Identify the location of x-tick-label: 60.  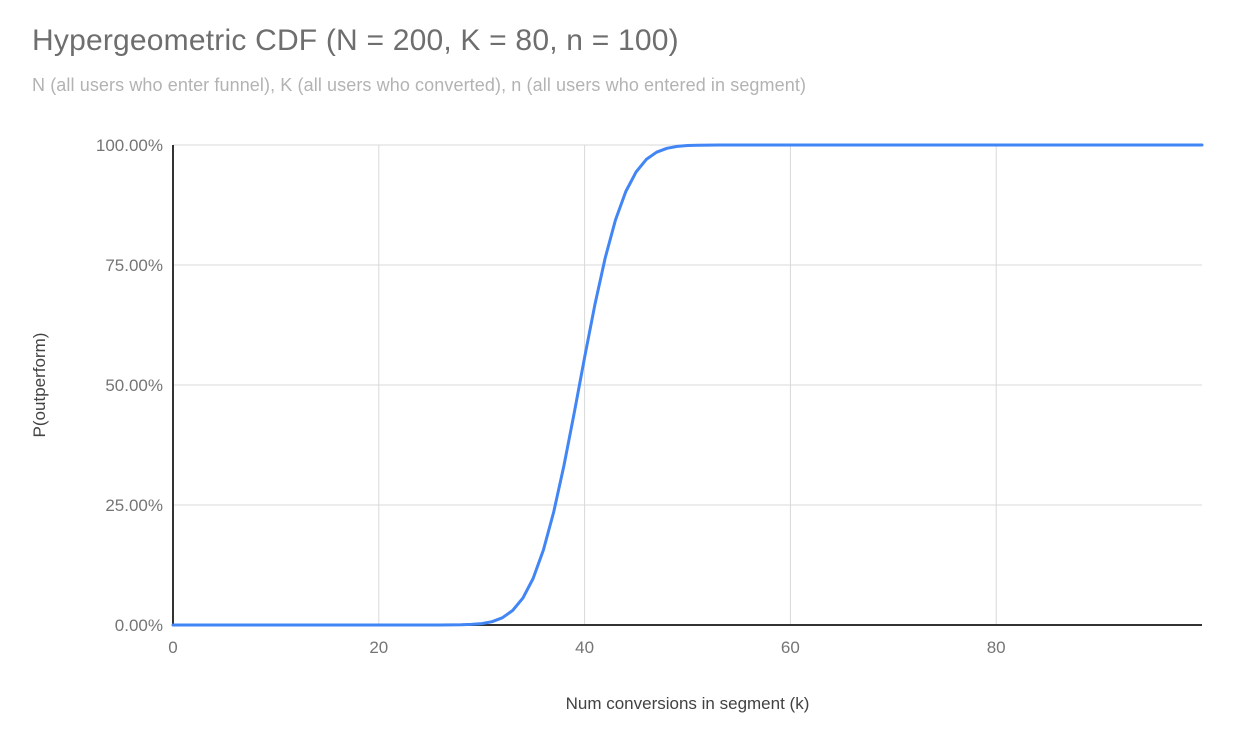
(790, 647).